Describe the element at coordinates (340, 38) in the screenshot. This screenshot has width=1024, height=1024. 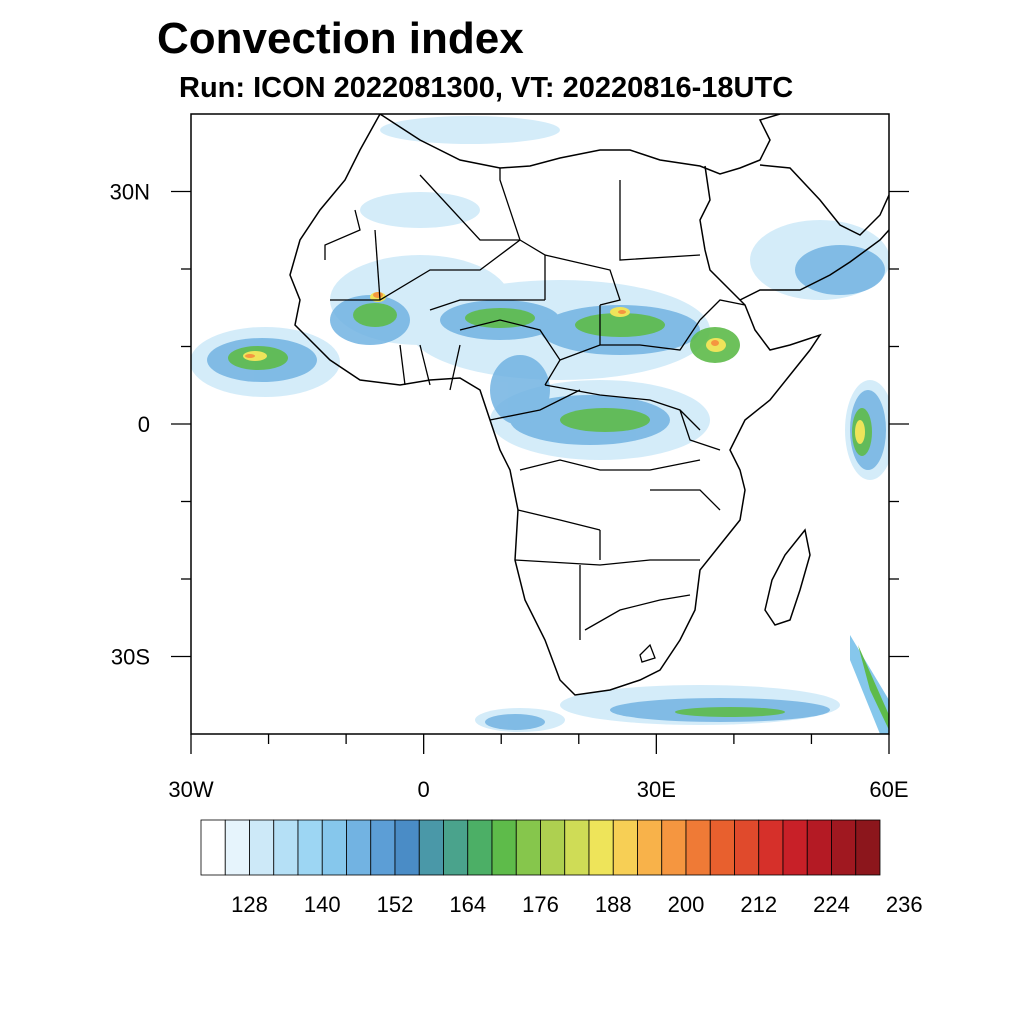
I see `chart-title: Convection index` at that location.